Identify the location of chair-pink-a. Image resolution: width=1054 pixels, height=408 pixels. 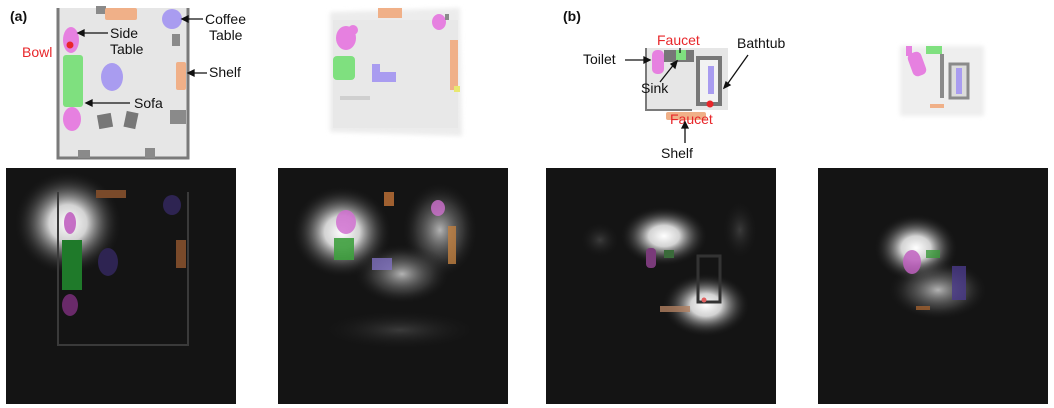
(72, 119).